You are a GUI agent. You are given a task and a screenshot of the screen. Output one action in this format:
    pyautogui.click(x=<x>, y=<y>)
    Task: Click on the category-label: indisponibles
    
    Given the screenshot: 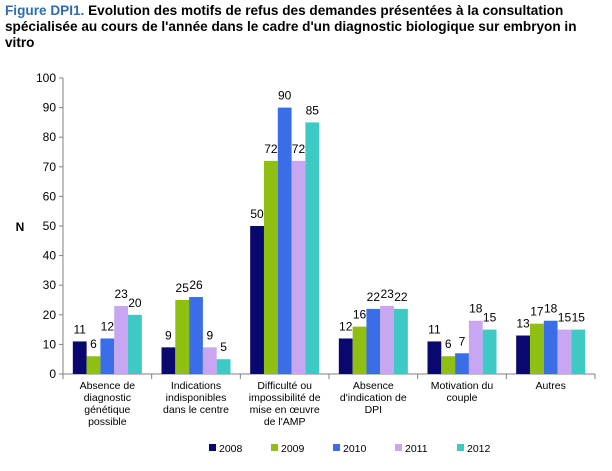 What is the action you would take?
    pyautogui.click(x=196, y=398)
    